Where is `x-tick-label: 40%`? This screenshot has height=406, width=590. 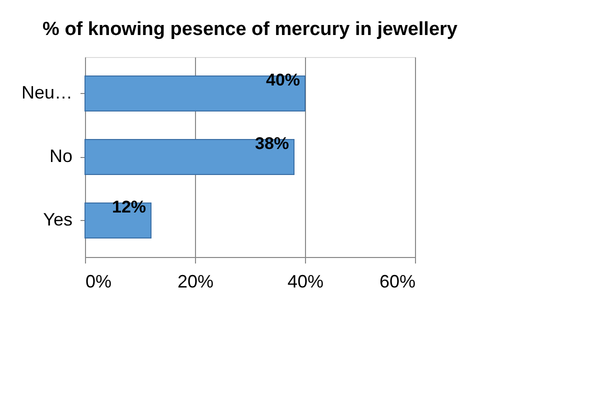 x-tick-label: 40% is located at coordinates (305, 282).